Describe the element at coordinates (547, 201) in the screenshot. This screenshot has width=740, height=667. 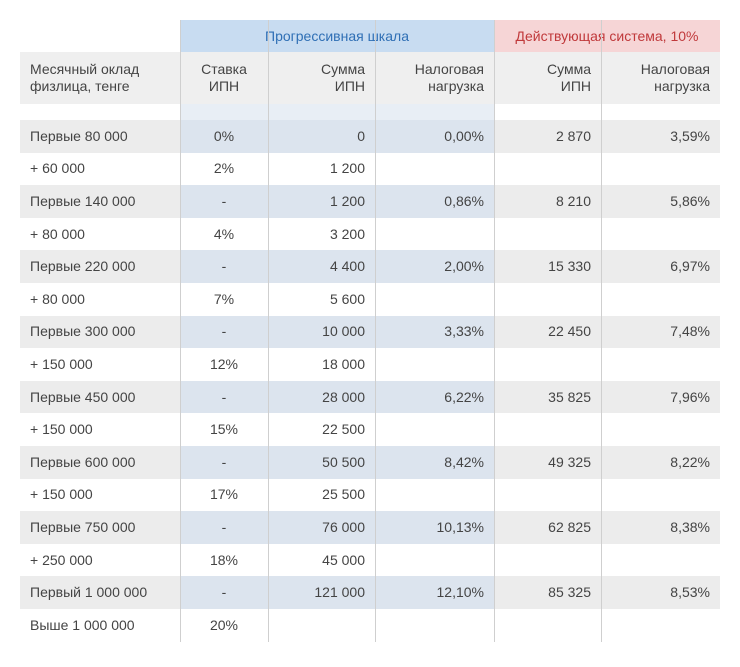
I see `table-cell: 8 210` at that location.